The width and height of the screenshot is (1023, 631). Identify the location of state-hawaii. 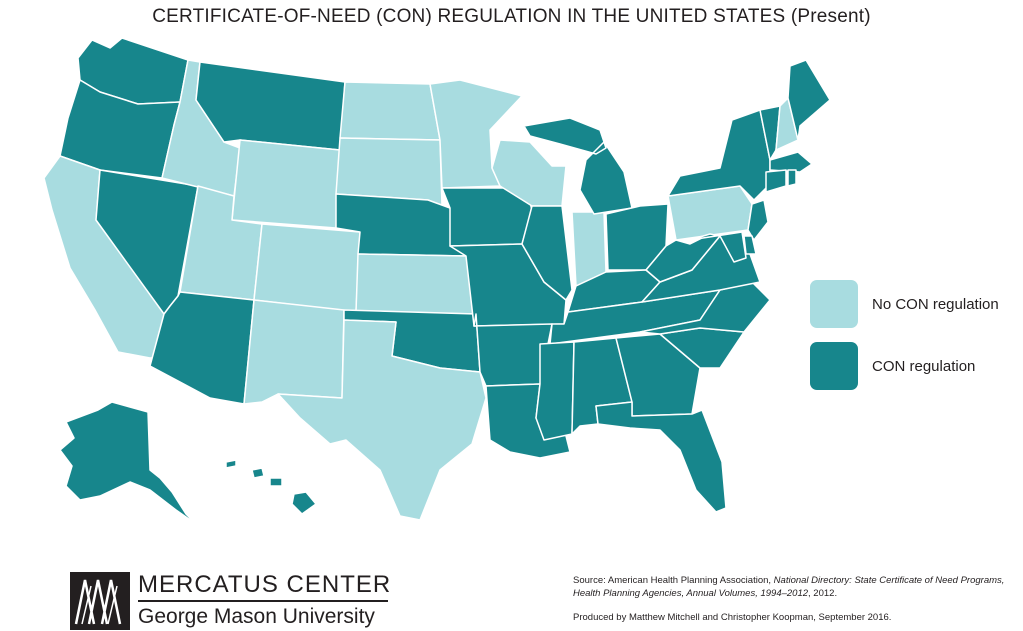
(304, 503).